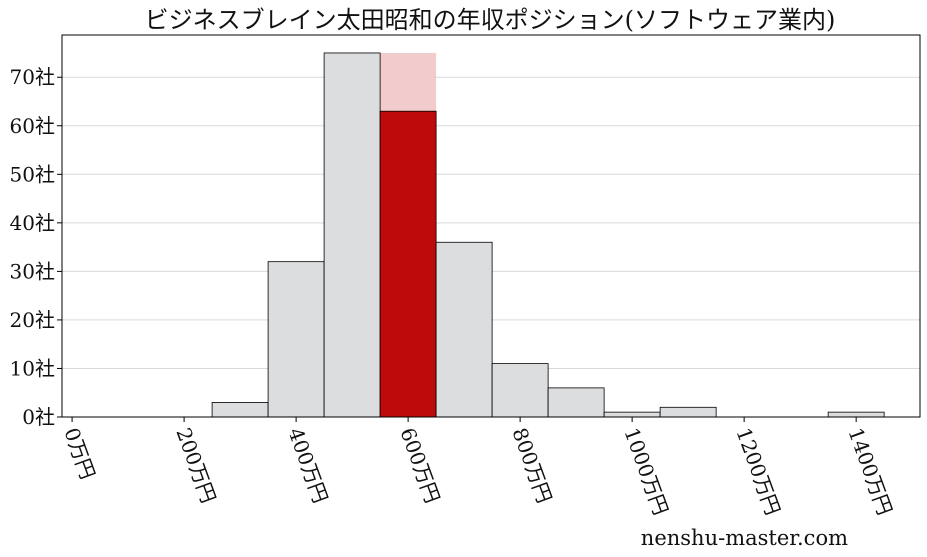 The image size is (927, 557). What do you see at coordinates (531, 466) in the screenshot?
I see `x-tick-label: 800万円` at bounding box center [531, 466].